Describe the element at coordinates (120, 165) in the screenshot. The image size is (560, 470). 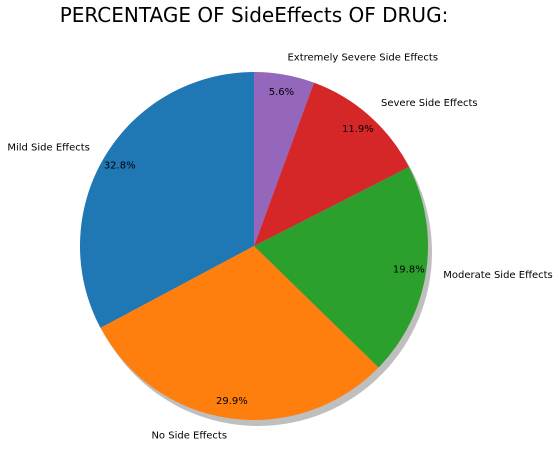
I see `pct-label-mild-side-effects: 32.8%` at that location.